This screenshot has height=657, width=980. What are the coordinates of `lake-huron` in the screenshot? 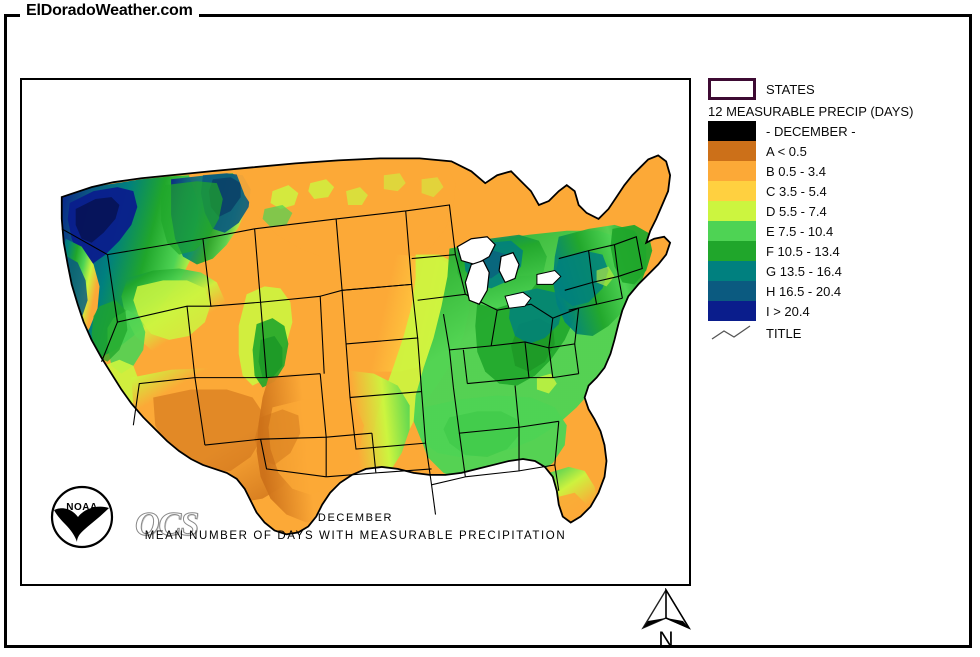 It's located at (509, 267).